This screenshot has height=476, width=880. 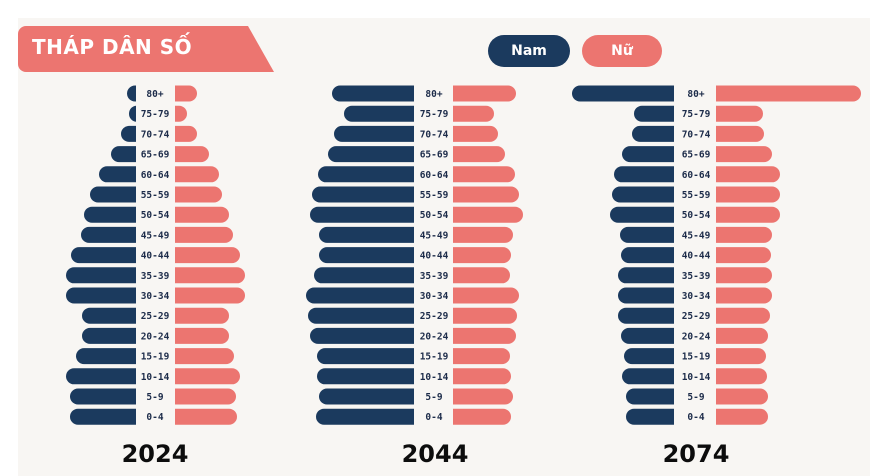 What do you see at coordinates (480, 93) in the screenshot?
I see `bar-female-2044-80+` at bounding box center [480, 93].